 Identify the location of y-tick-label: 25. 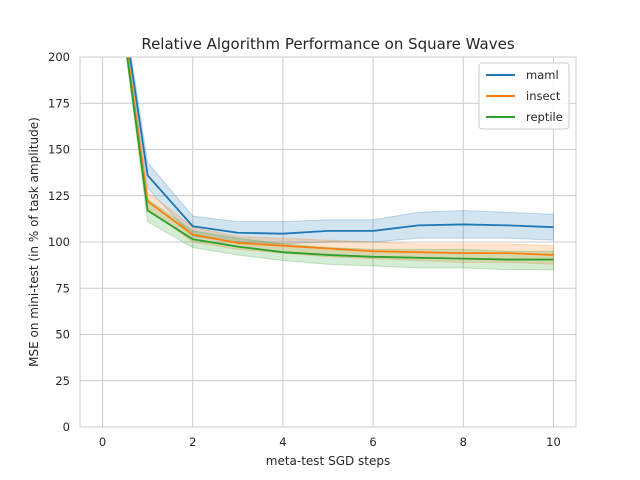
(62, 381).